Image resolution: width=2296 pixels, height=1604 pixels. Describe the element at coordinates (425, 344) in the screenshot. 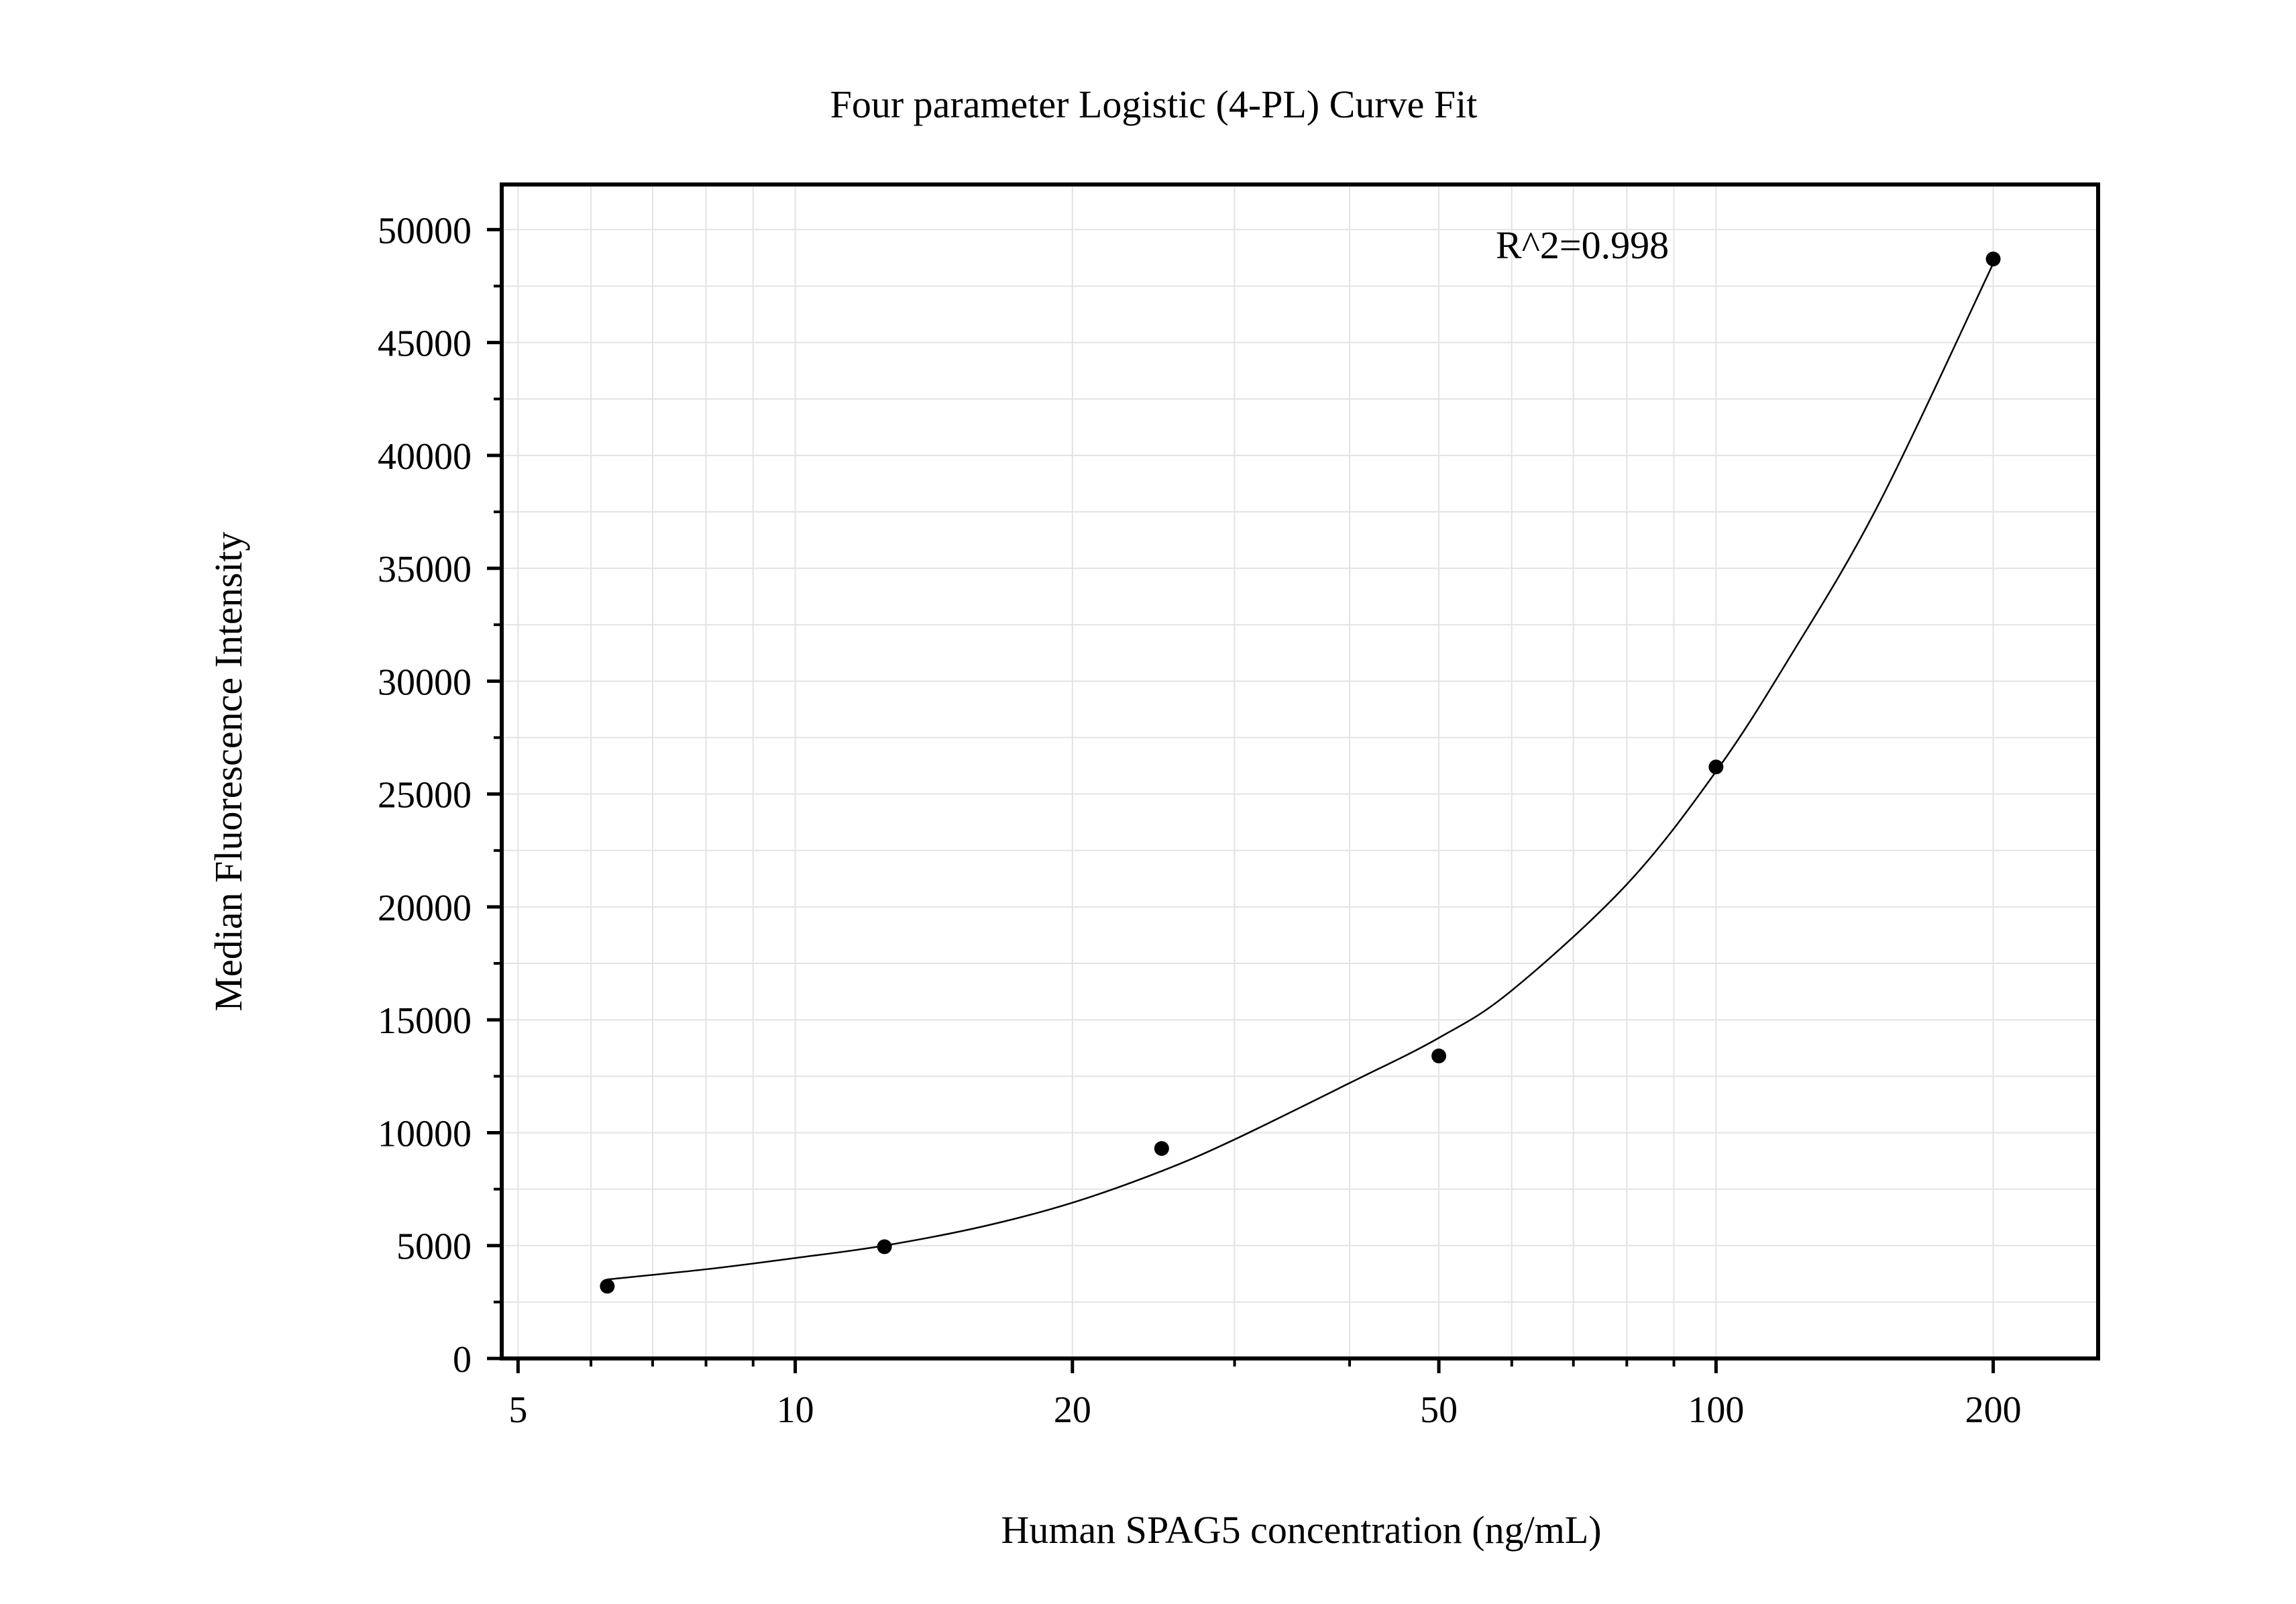

I see `y-tick-label: 45000` at that location.